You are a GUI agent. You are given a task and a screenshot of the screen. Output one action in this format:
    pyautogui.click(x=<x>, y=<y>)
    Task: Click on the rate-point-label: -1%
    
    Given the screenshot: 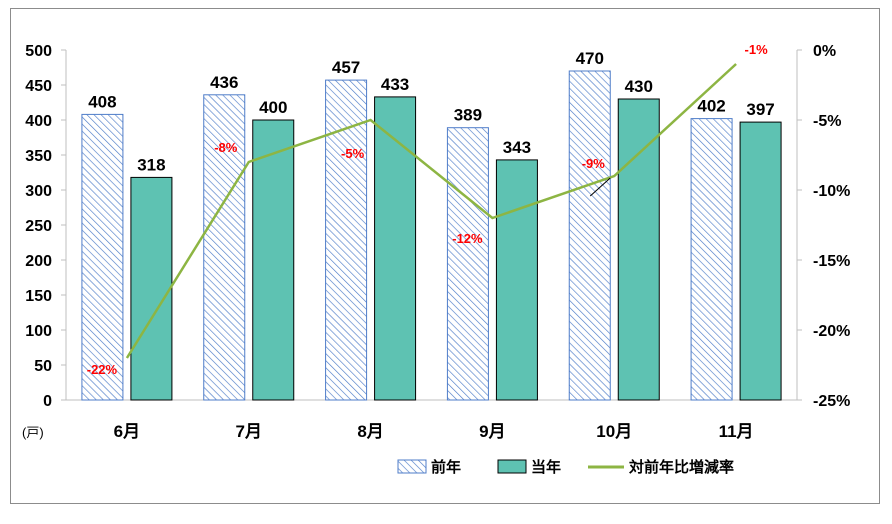 What is the action you would take?
    pyautogui.click(x=757, y=49)
    